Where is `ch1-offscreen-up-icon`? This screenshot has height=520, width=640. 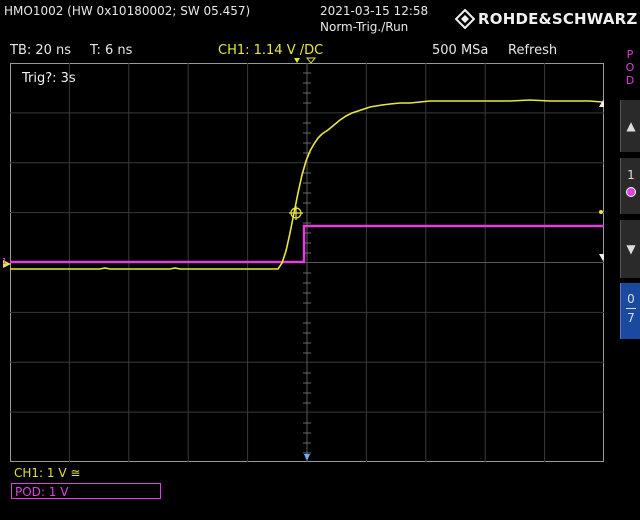 ch1-offscreen-up-icon is located at coordinates (601, 103).